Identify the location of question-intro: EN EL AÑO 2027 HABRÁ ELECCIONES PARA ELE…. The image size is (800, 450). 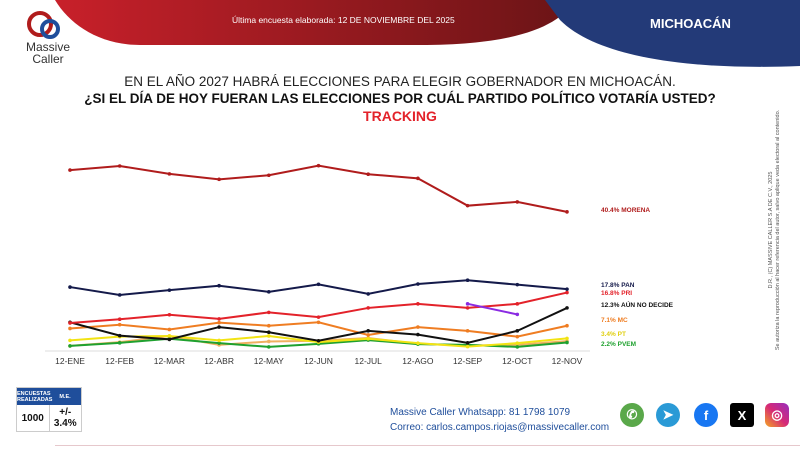
(400, 81).